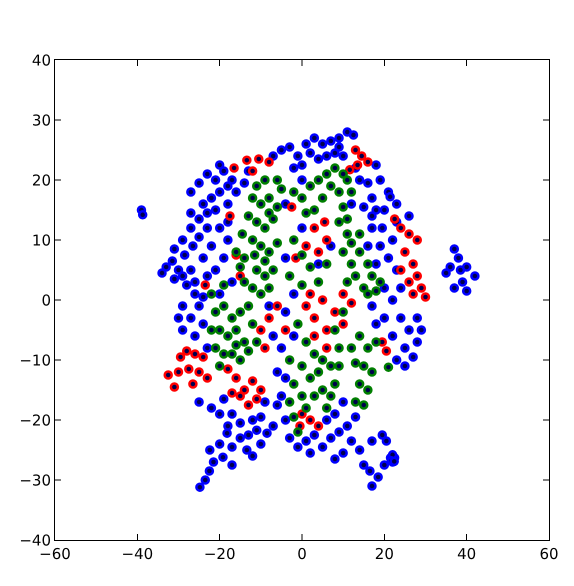 The width and height of the screenshot is (574, 586). I want to click on y-tick-label: 10, so click(41, 240).